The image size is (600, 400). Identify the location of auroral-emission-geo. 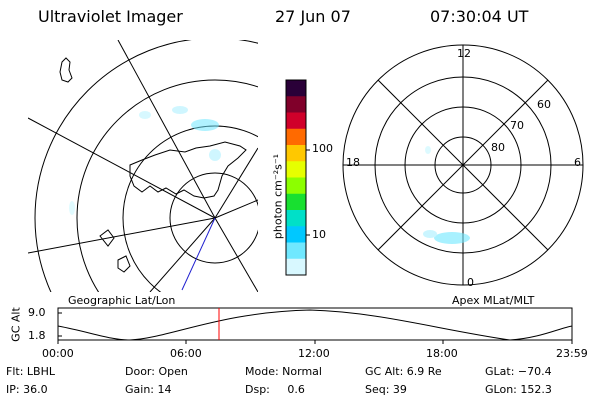
(145, 160).